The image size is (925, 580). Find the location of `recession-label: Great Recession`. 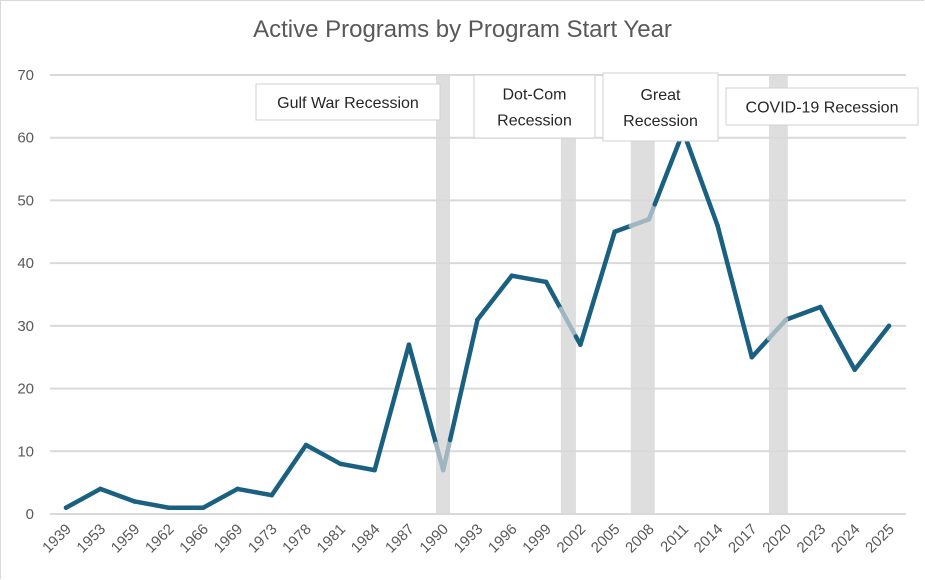

recession-label: Great Recession is located at coordinates (660, 107).